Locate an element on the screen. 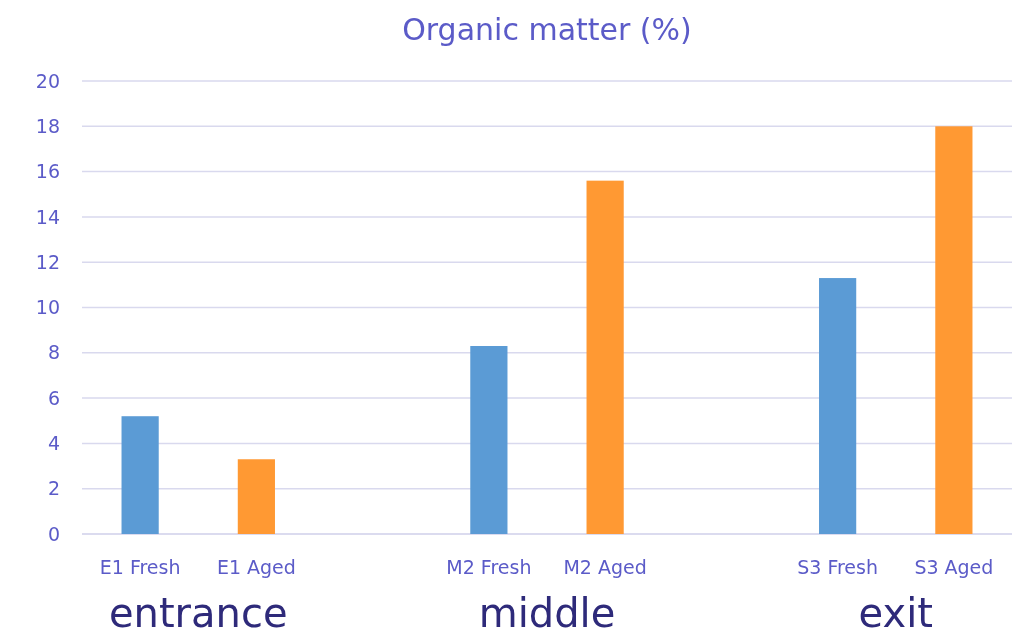 Image resolution: width=1022 pixels, height=635 pixels. x-tick-label: M2 Fresh is located at coordinates (489, 567).